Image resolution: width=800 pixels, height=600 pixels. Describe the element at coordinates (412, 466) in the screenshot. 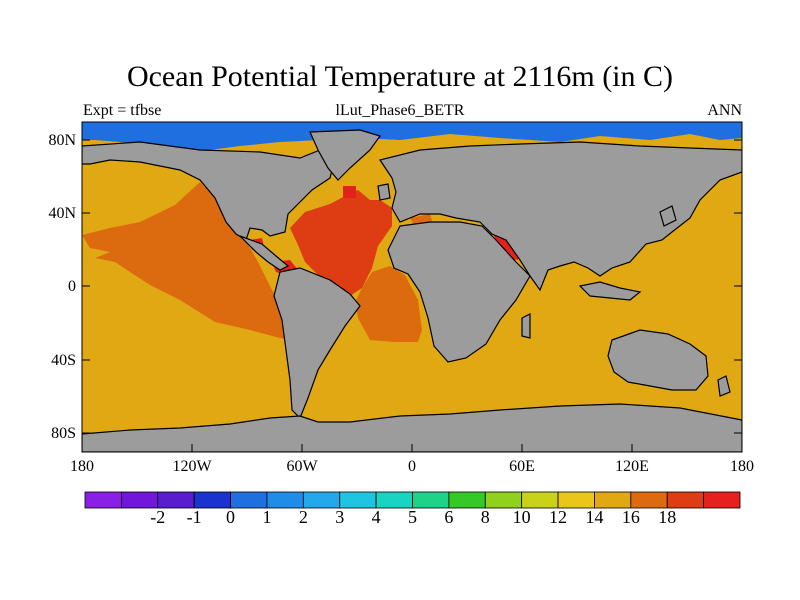

I see `lon-label-0: 0` at that location.